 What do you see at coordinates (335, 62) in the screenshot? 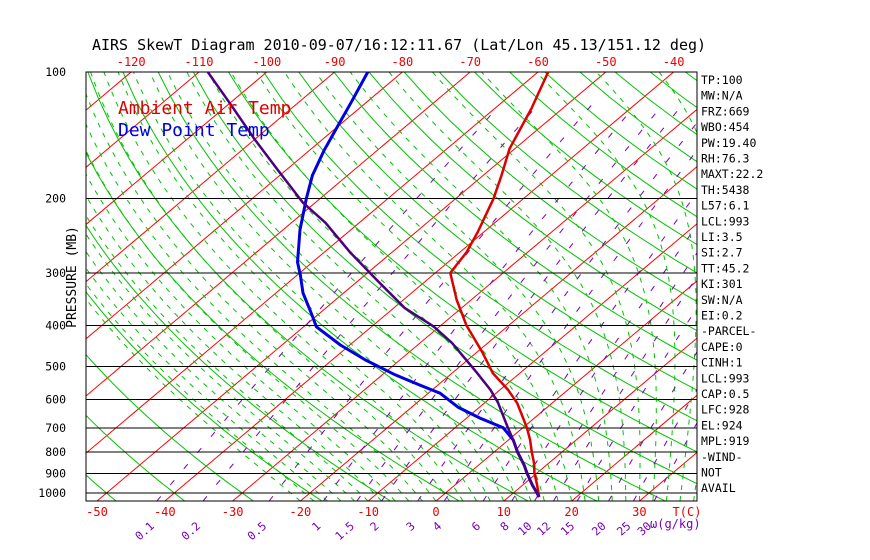
I see `top-temp-tick-label: -90` at bounding box center [335, 62].